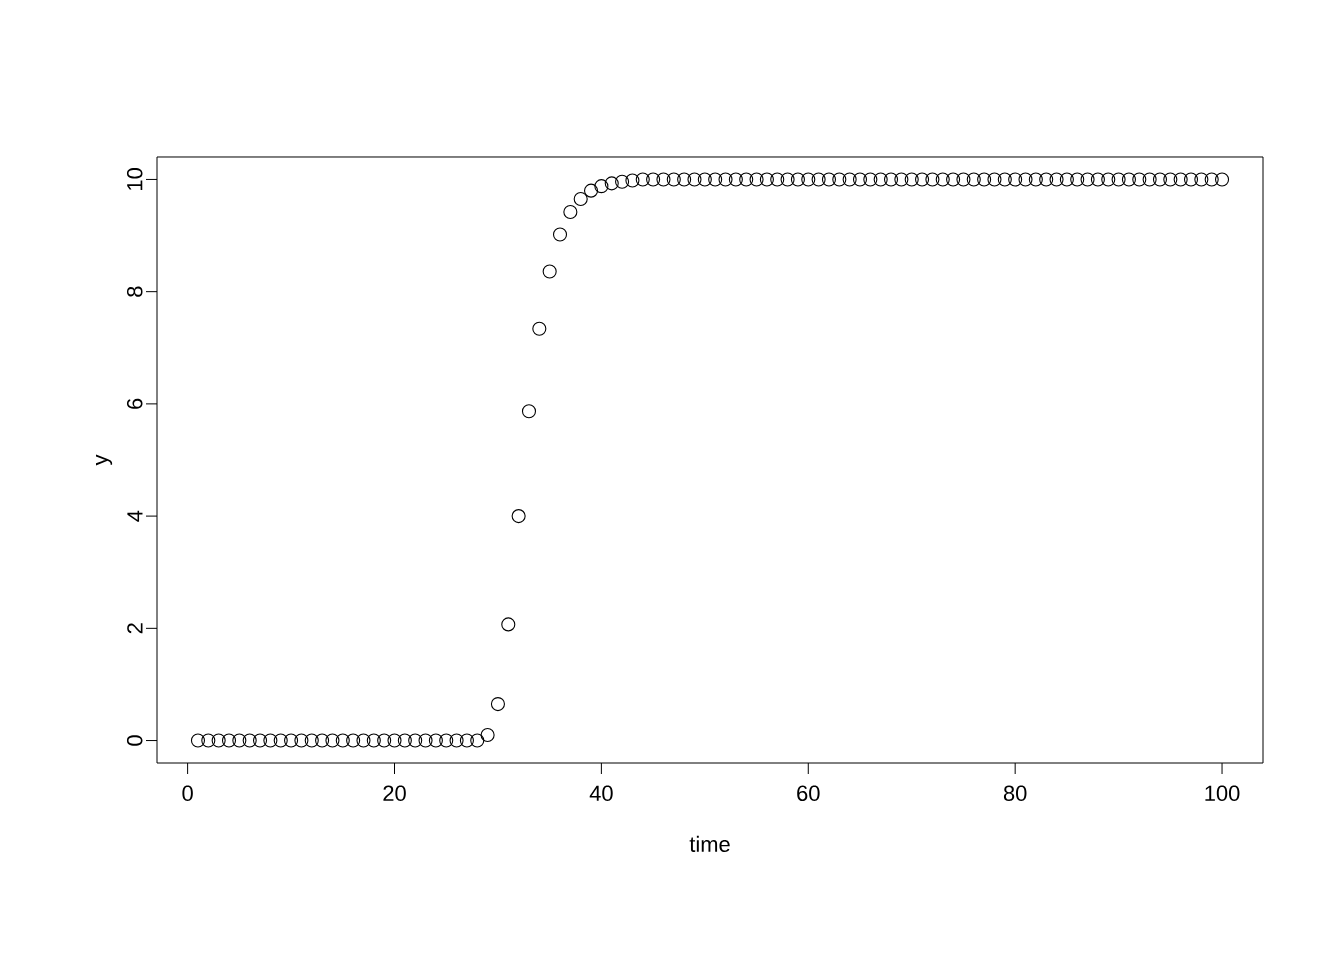 This screenshot has width=1344, height=960. I want to click on y-tick-label: 6, so click(134, 403).